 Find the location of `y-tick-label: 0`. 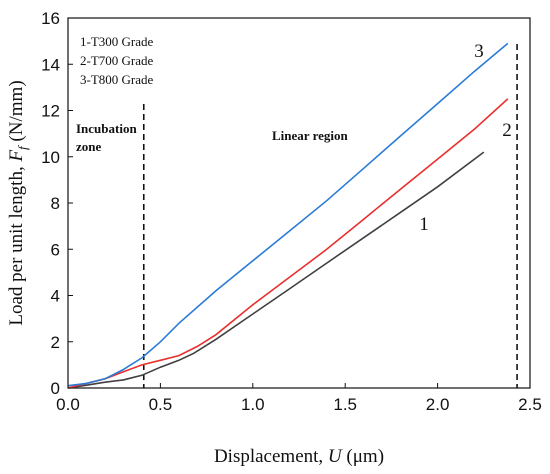

y-tick-label: 0 is located at coordinates (55, 388).